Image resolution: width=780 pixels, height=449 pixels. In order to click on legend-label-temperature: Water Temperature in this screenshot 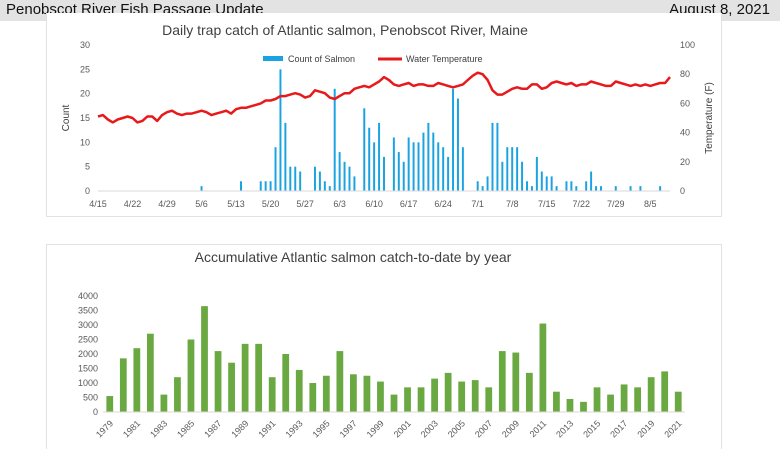, I will do `click(444, 59)`.